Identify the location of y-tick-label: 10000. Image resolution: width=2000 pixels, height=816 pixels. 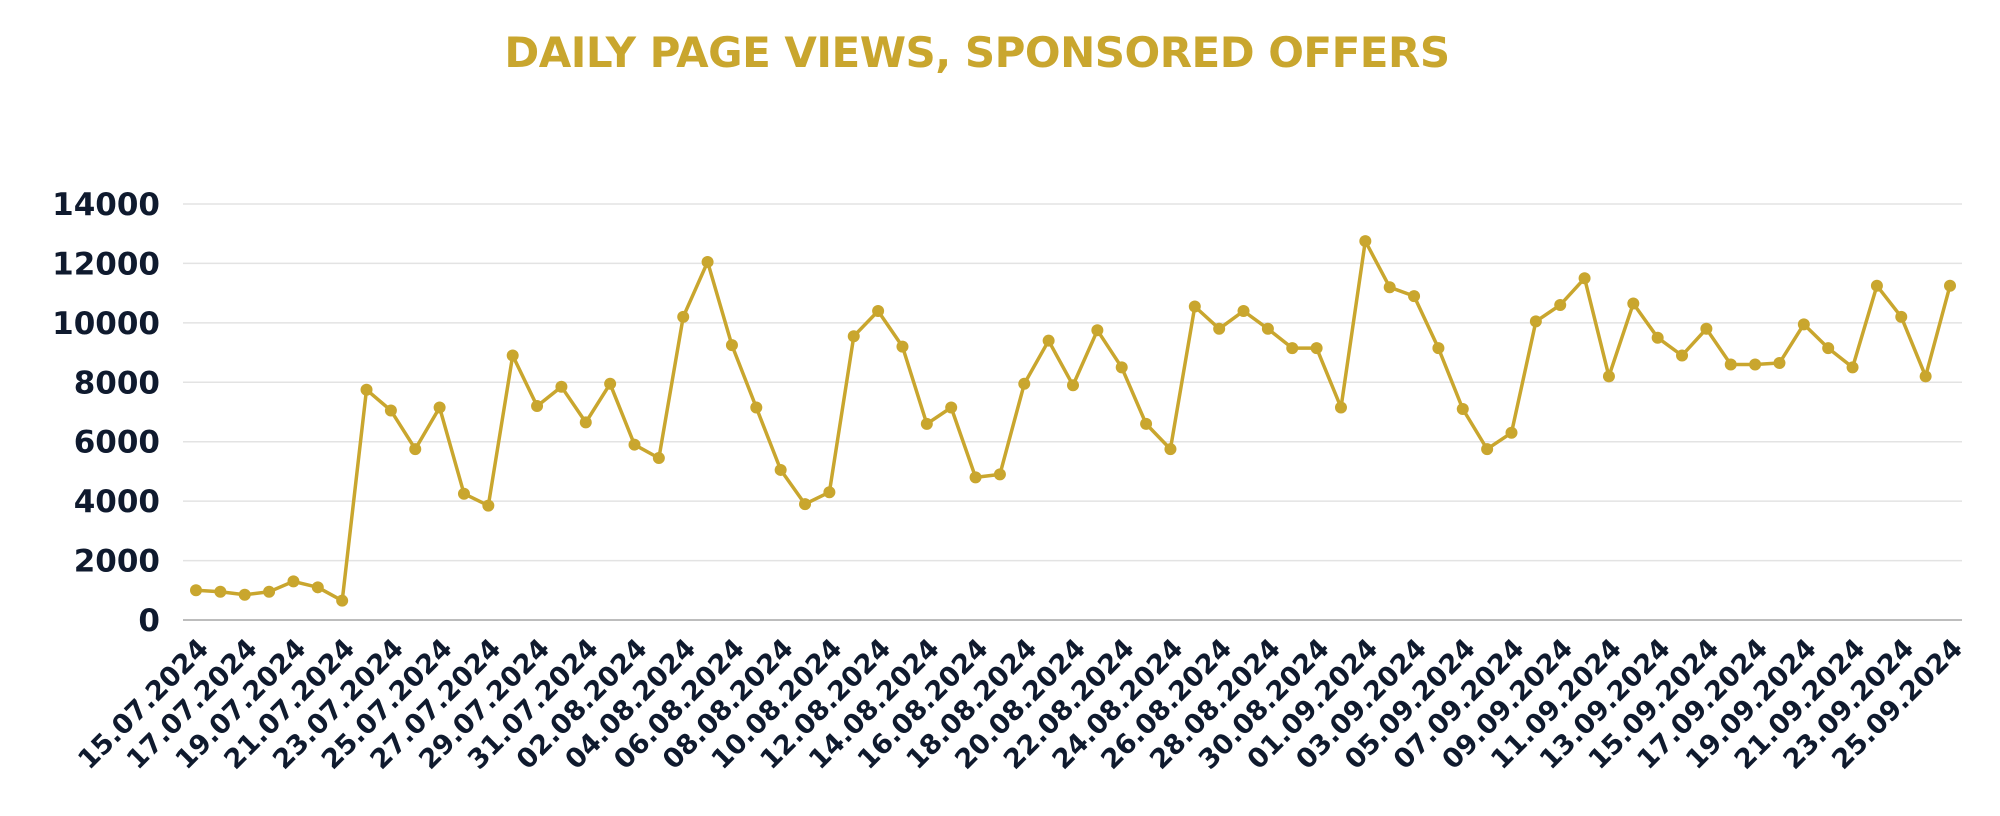
(106, 324).